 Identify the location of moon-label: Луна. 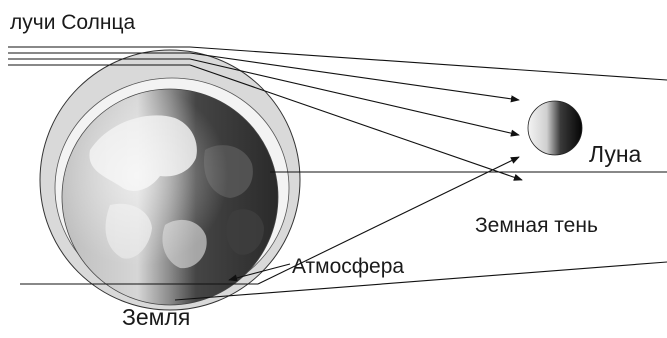
(615, 154).